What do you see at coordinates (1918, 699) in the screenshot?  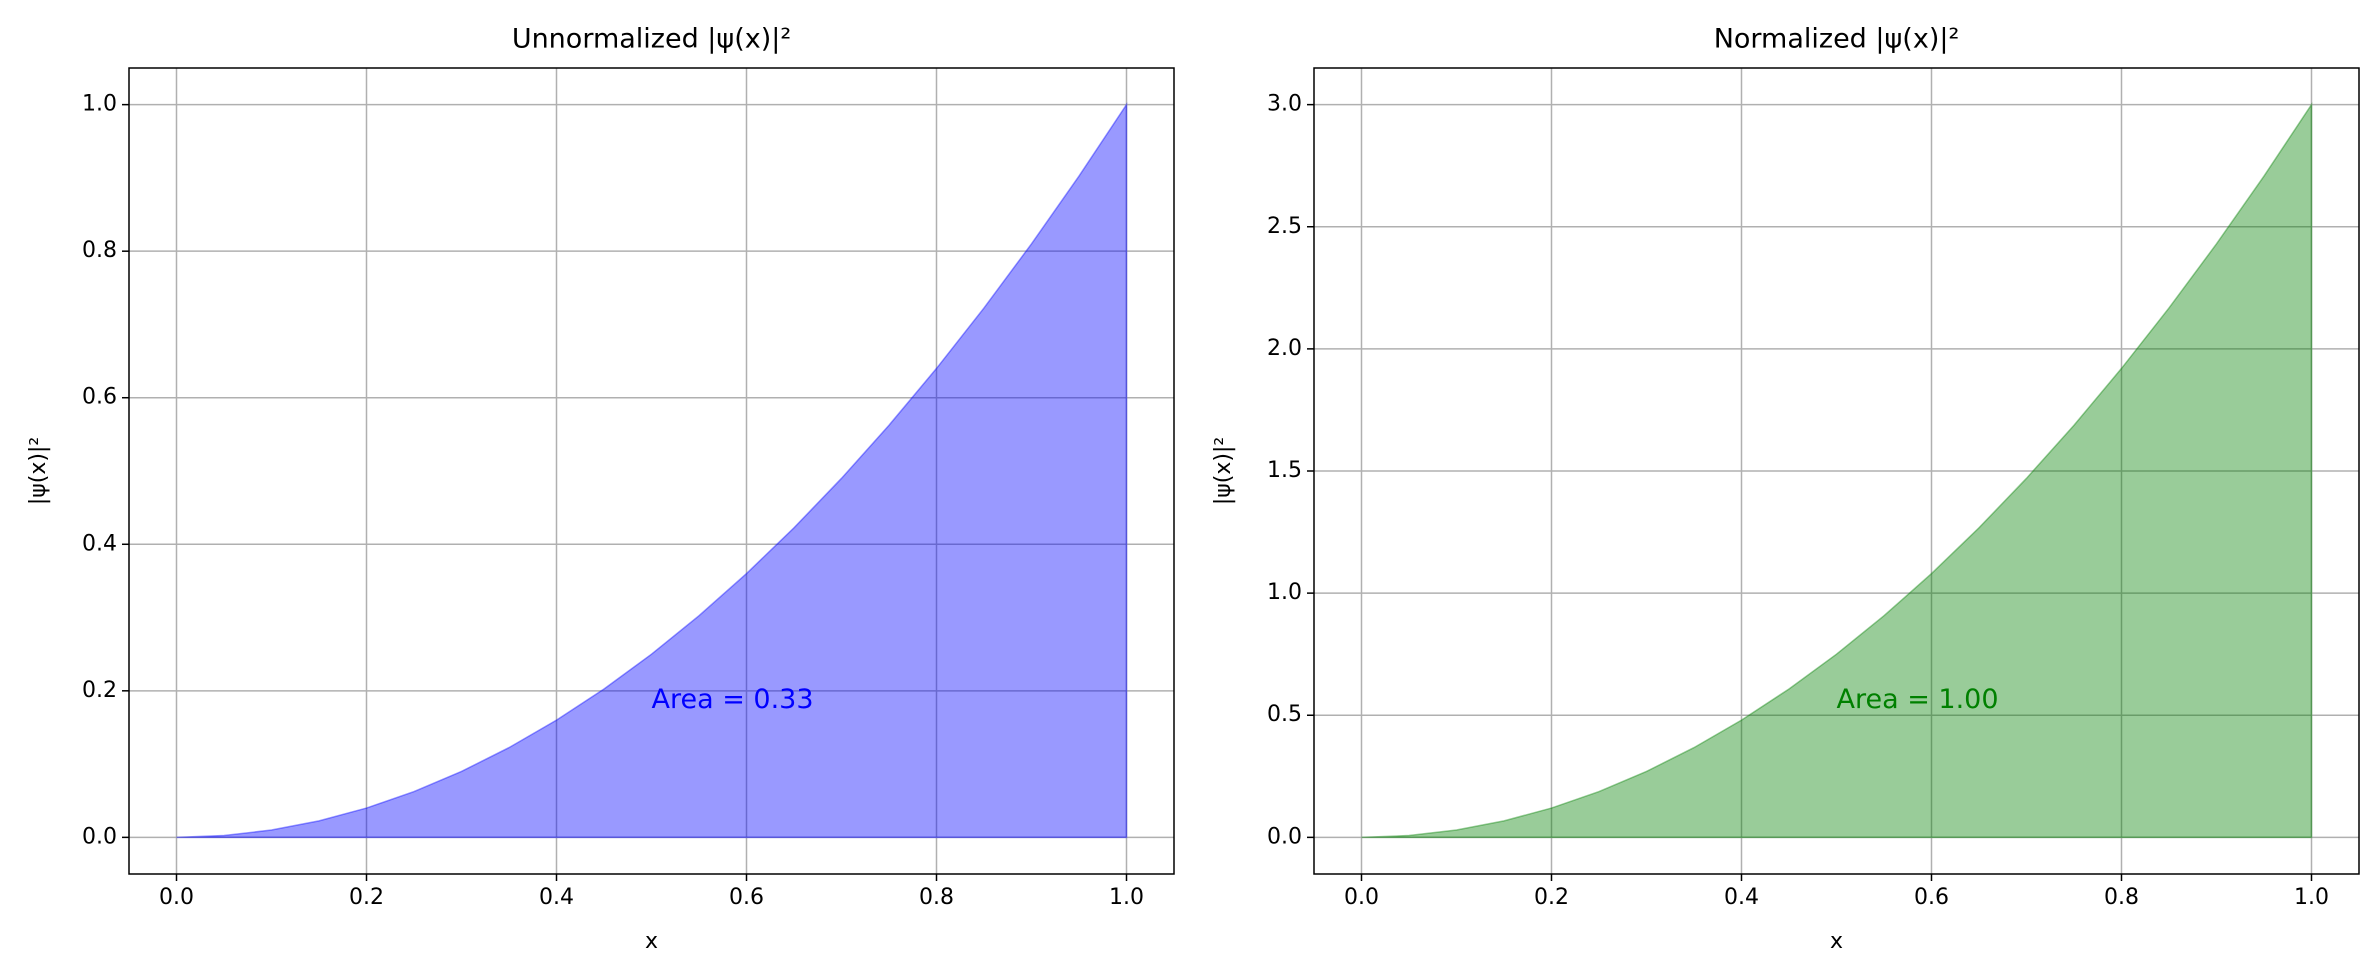 I see `annotation: Area = 1.00` at bounding box center [1918, 699].